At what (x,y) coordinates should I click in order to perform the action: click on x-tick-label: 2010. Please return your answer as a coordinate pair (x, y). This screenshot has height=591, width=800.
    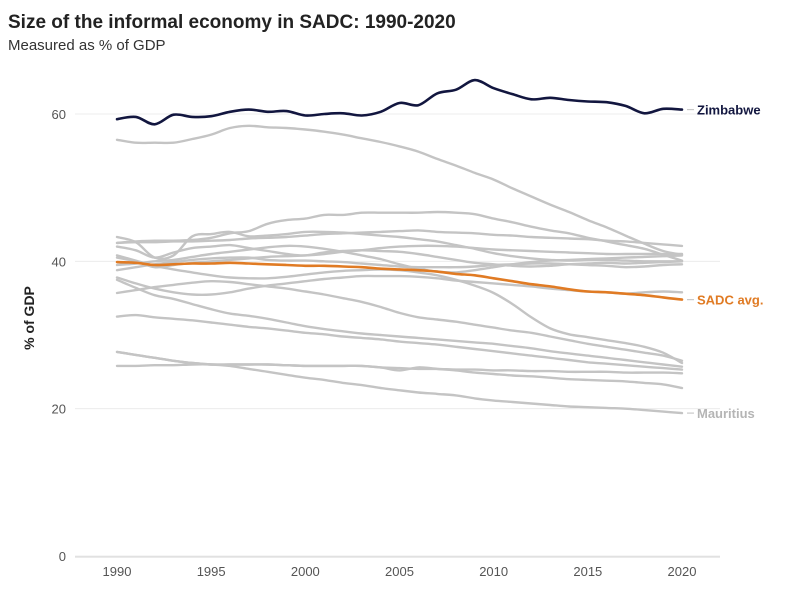
    Looking at the image, I should click on (493, 571).